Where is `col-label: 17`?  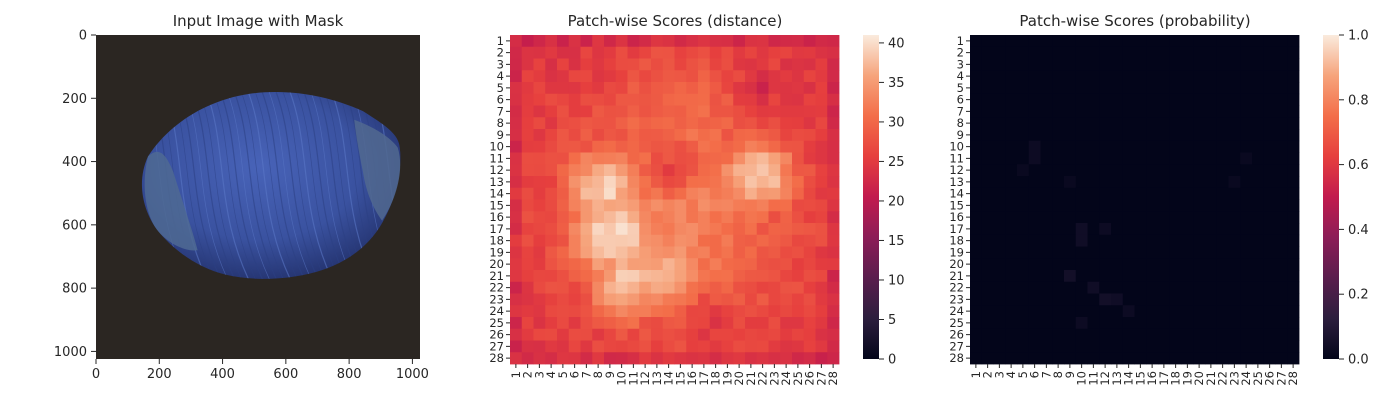 col-label: 17 is located at coordinates (1164, 378).